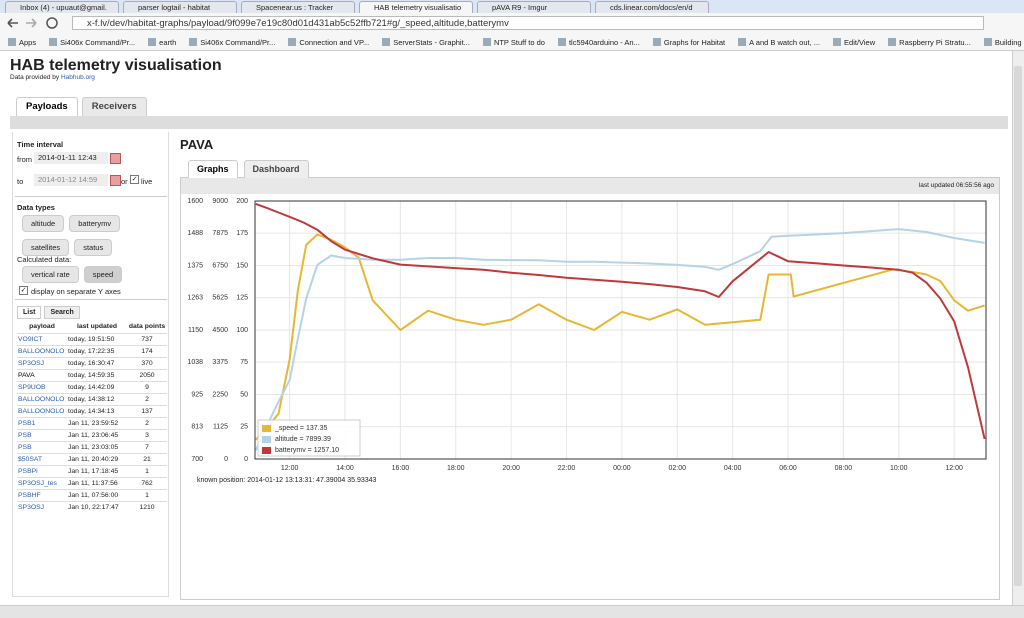 The height and width of the screenshot is (618, 1024). Describe the element at coordinates (689, 42) in the screenshot. I see `bookmark: Graphs for Habitat` at that location.